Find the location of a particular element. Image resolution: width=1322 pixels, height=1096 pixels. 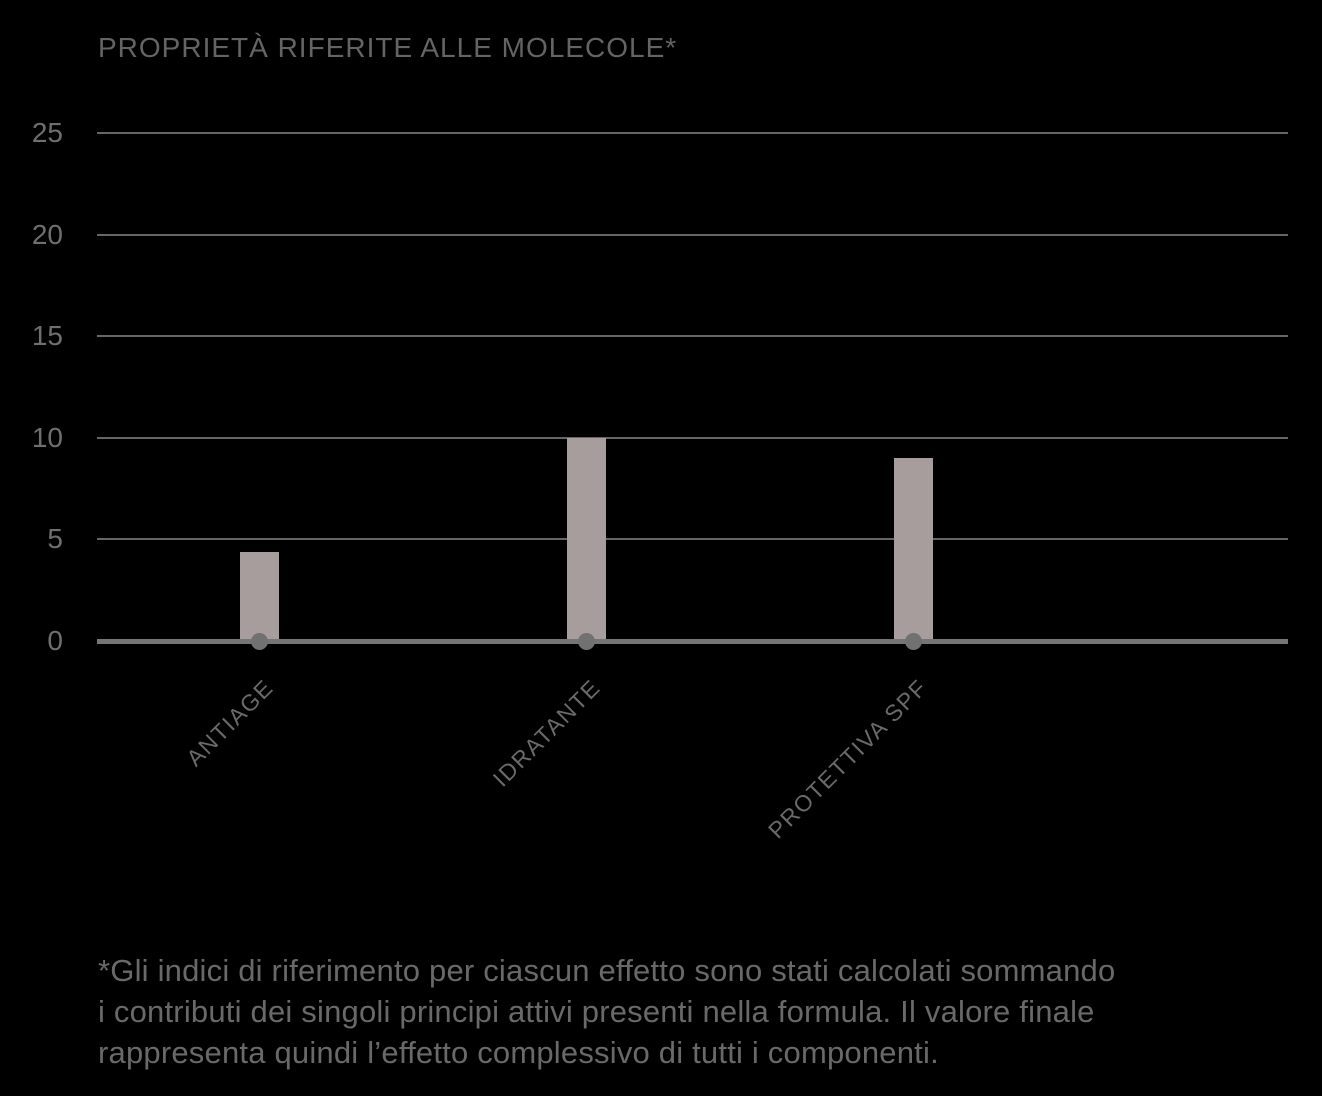

bar-idratante is located at coordinates (586, 540).